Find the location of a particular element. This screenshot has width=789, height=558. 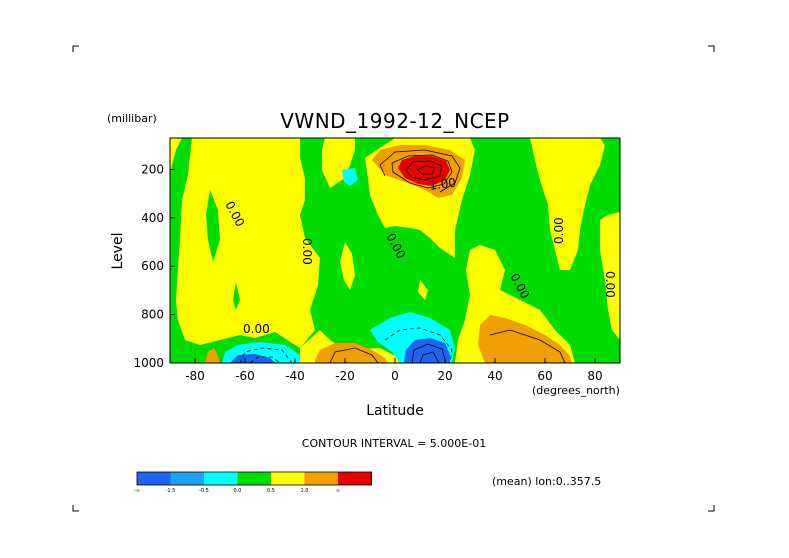

contour-lines is located at coordinates (447, 256).